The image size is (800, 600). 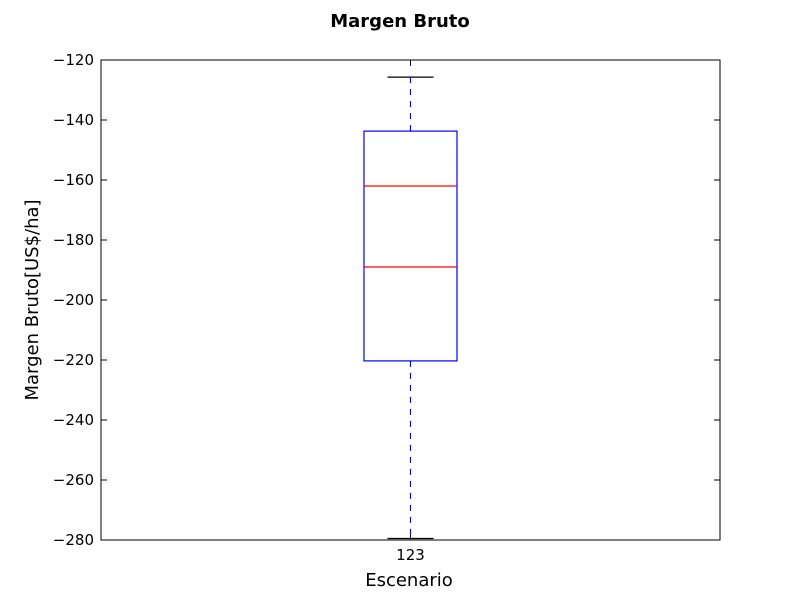 I want to click on y-tick-label: −280, so click(x=73, y=540).